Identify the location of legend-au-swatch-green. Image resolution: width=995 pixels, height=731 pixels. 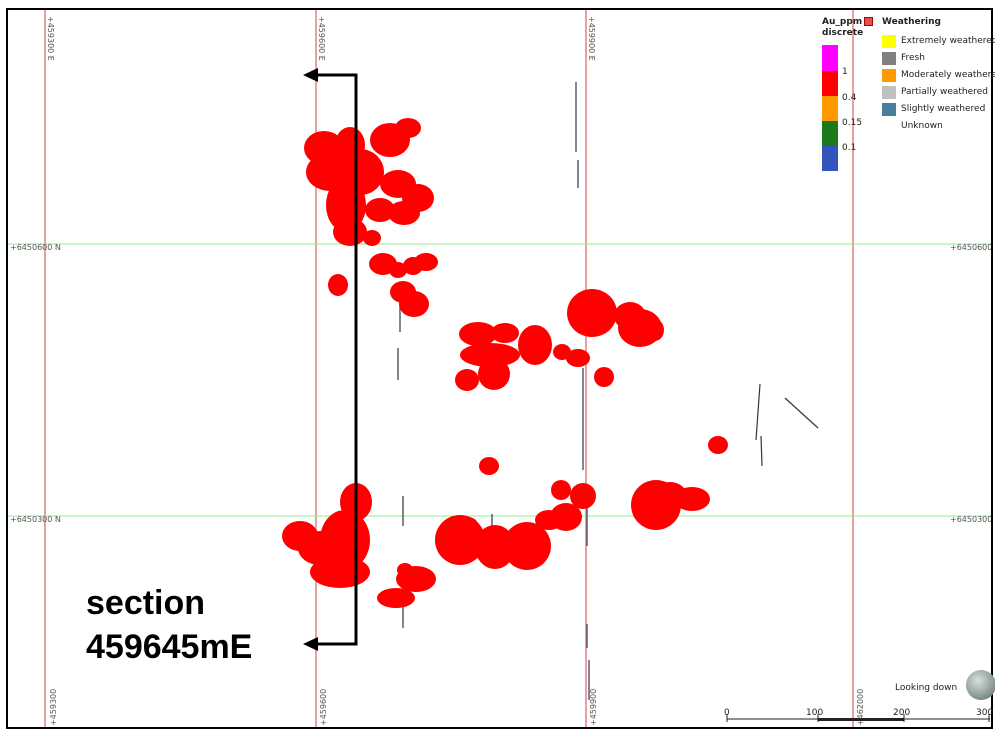
(830, 133).